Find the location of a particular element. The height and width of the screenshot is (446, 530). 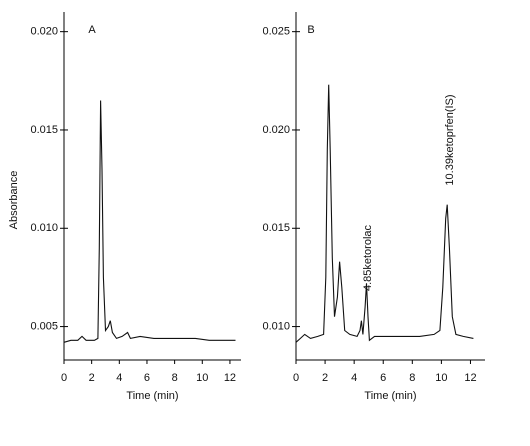

peak-label: 10.39ketoprfen(IS) is located at coordinates (450, 139).